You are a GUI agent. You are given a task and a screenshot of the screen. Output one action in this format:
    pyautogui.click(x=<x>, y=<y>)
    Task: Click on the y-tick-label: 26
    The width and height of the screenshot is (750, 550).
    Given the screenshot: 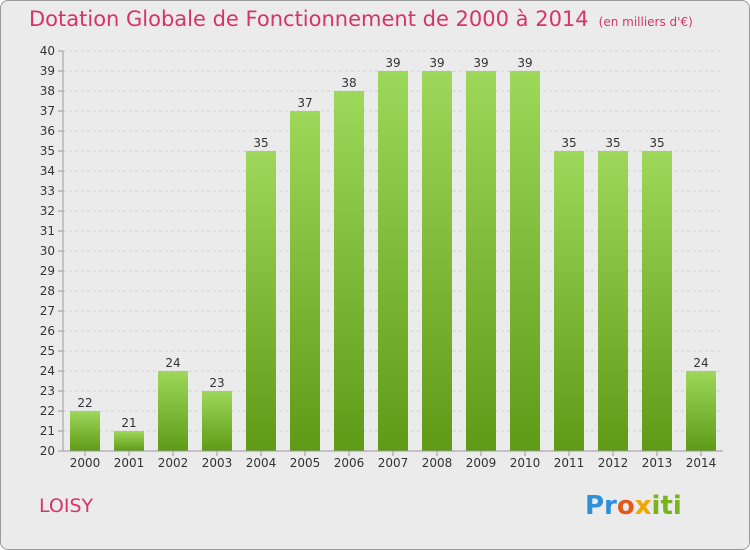 What is the action you would take?
    pyautogui.click(x=47, y=331)
    